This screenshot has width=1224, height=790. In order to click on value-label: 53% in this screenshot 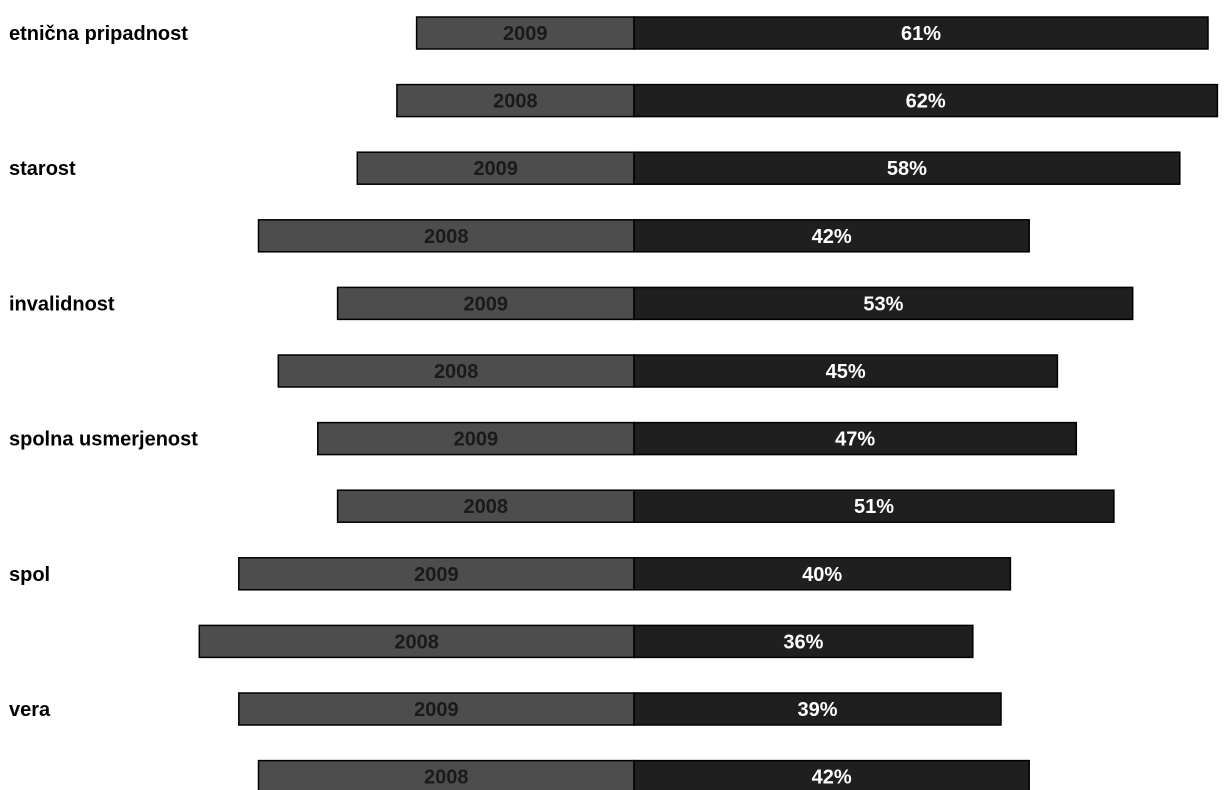, I will do `click(883, 304)`.